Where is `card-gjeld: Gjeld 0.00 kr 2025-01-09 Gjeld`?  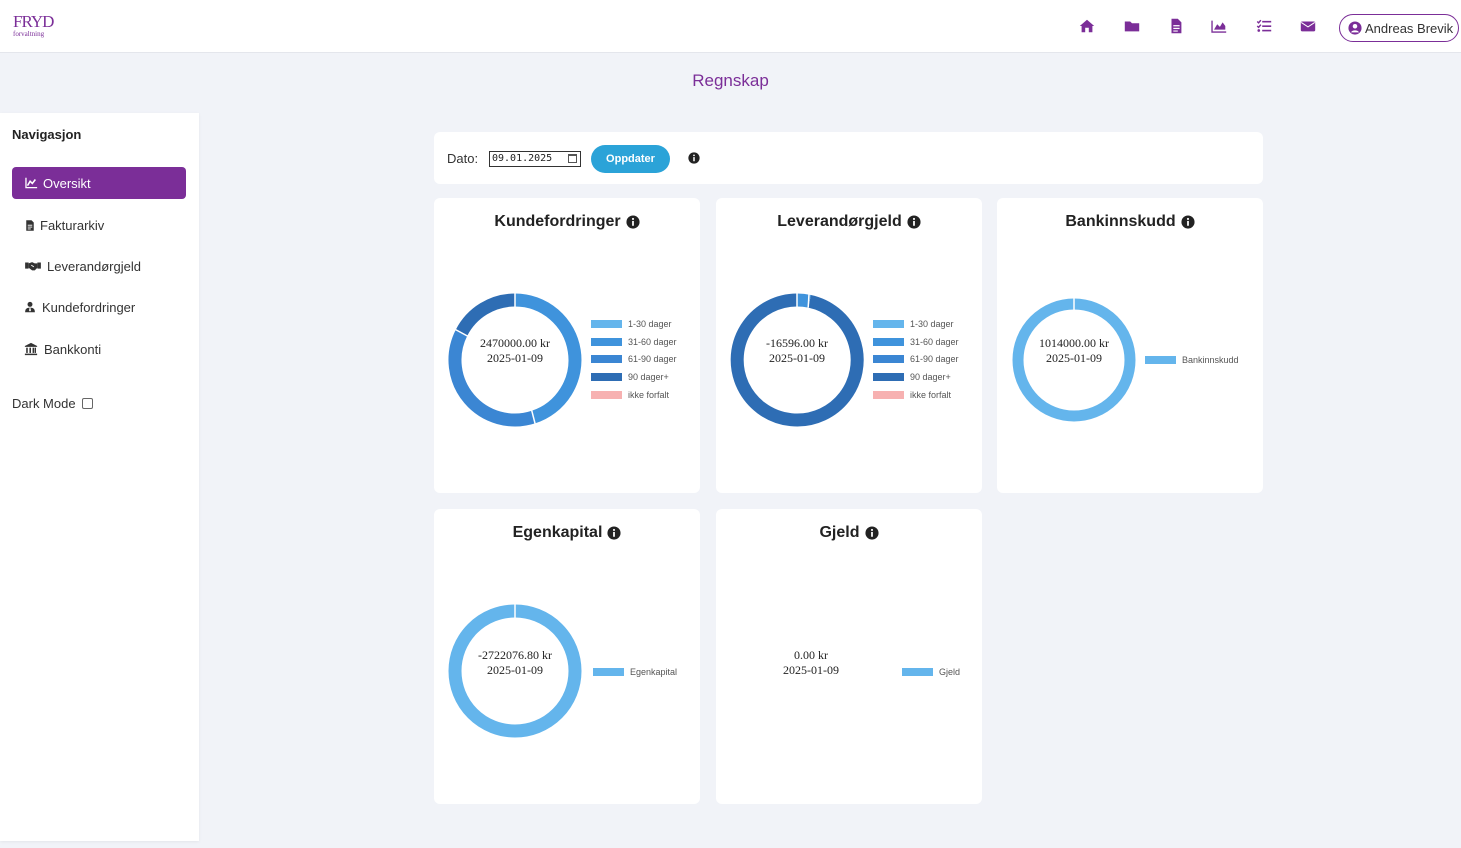
card-gjeld: Gjeld 0.00 kr 2025-01-09 Gjeld is located at coordinates (849, 656).